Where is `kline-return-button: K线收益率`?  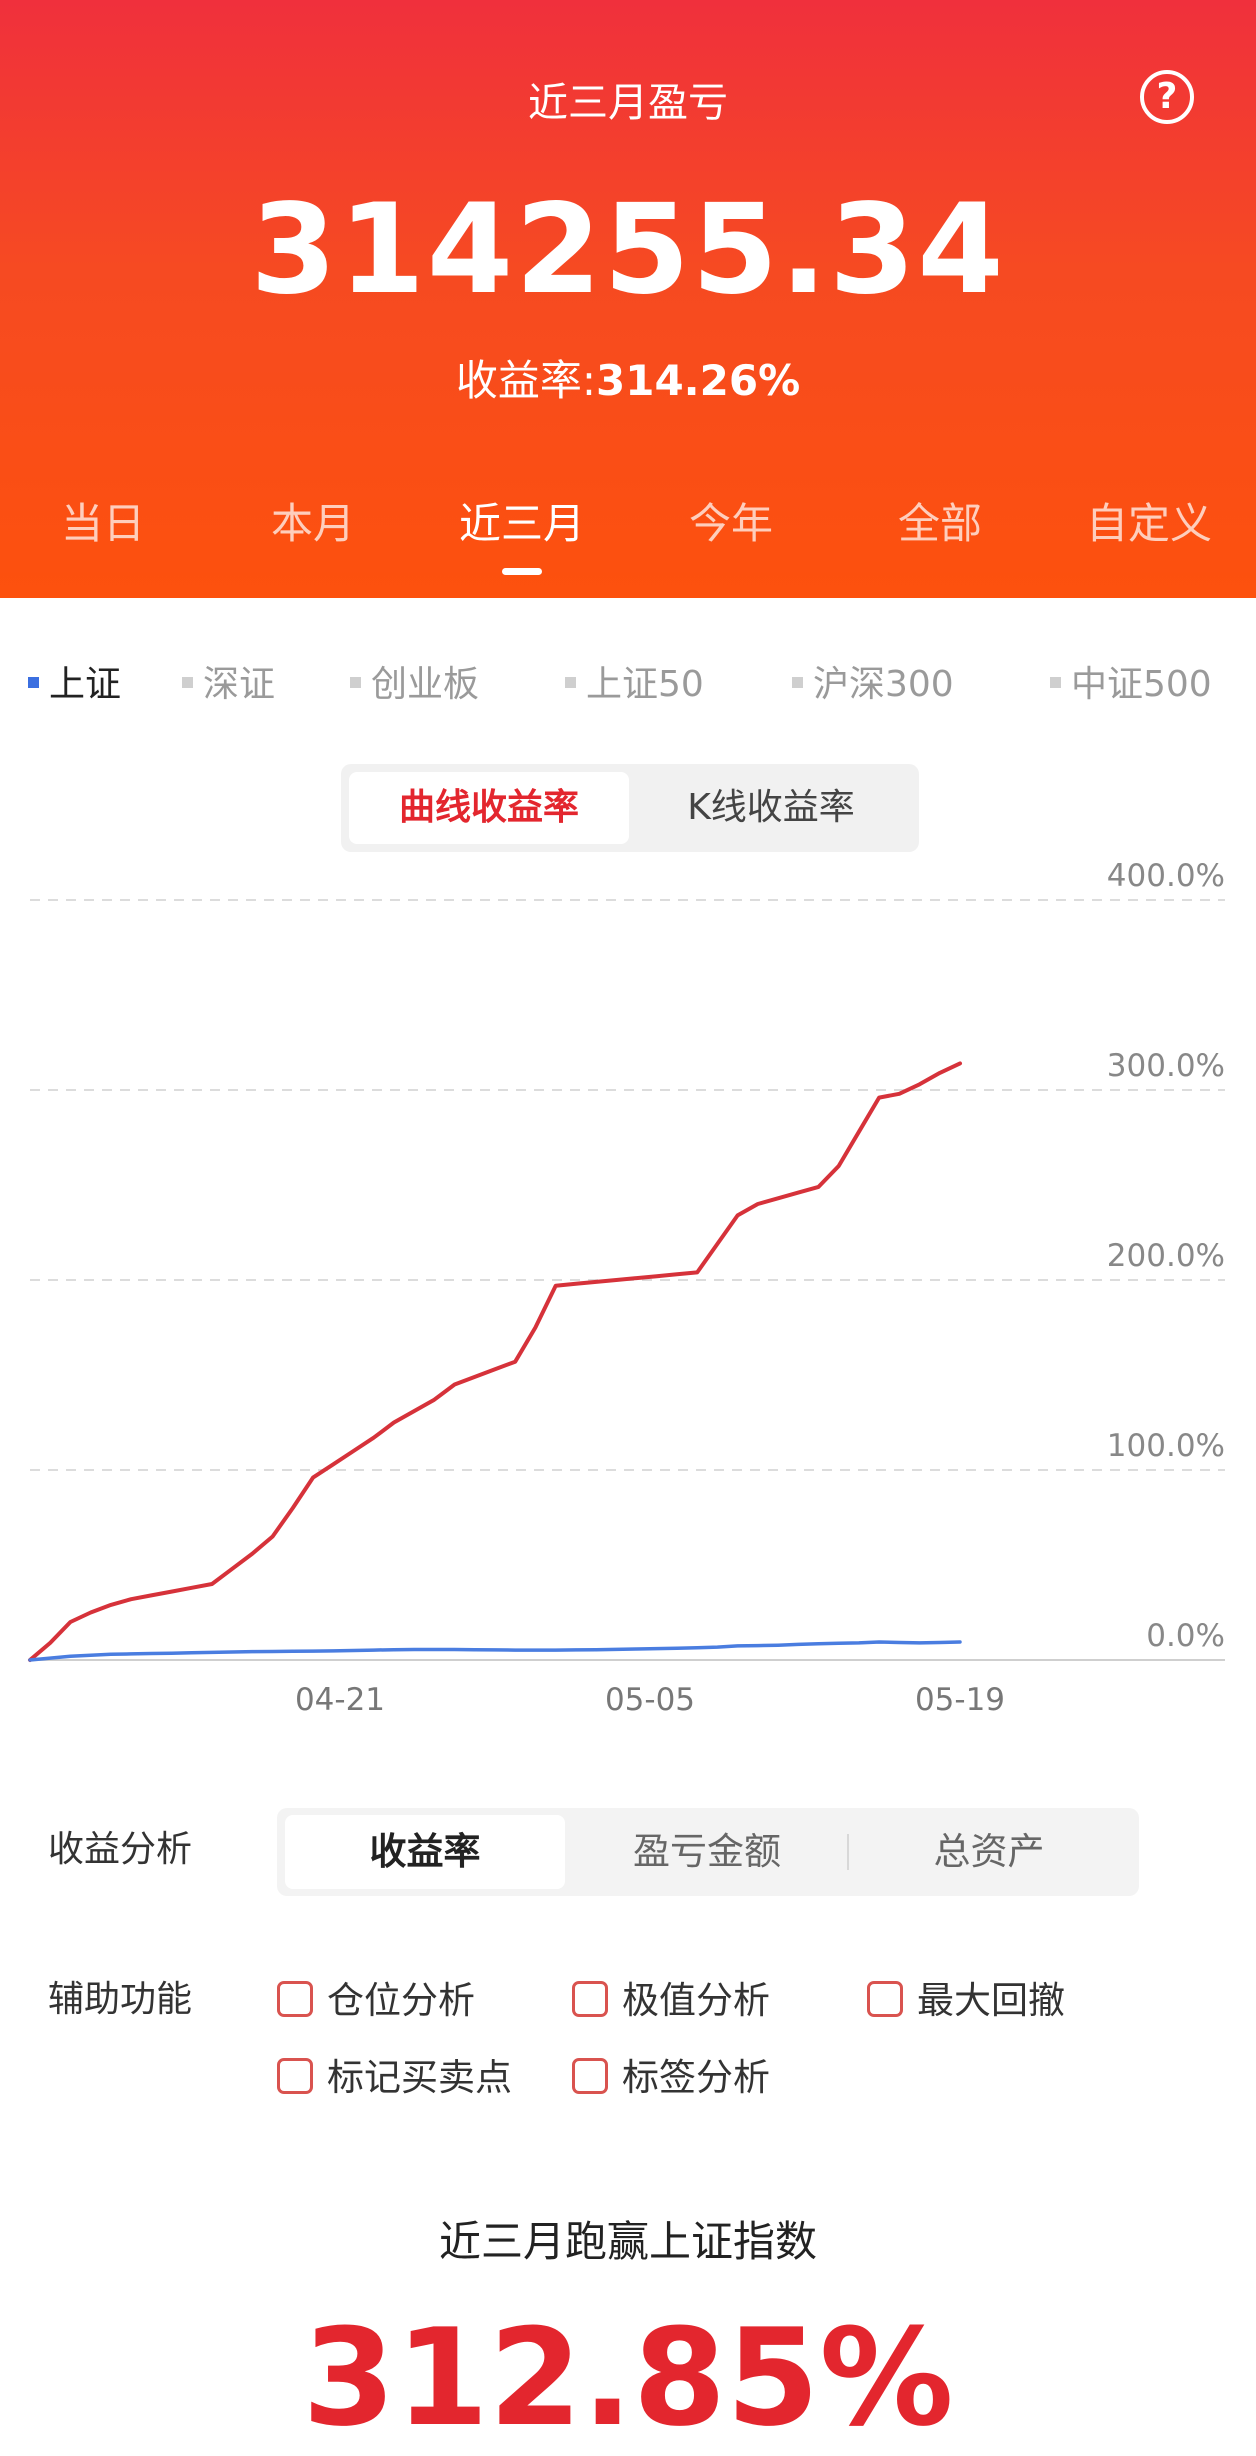 kline-return-button: K线收益率 is located at coordinates (771, 807).